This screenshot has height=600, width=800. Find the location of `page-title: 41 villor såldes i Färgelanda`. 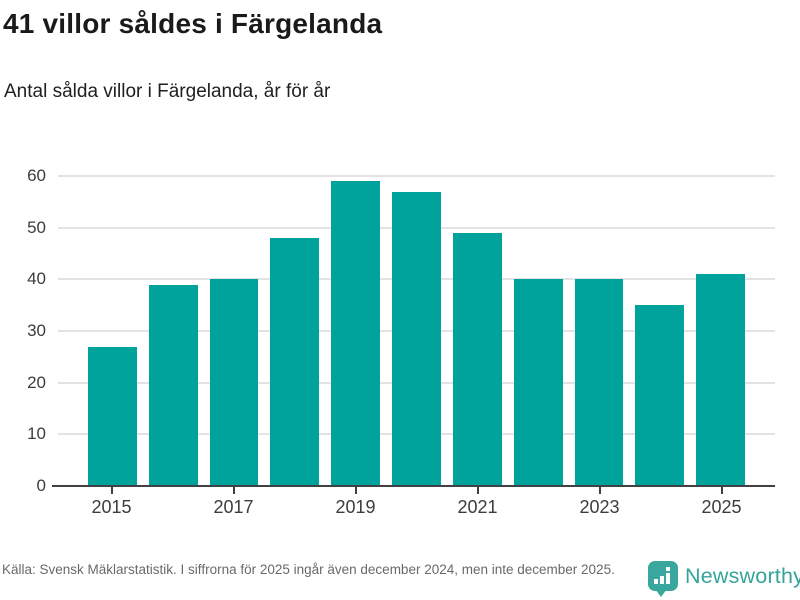

page-title: 41 villor såldes i Färgelanda is located at coordinates (193, 23).